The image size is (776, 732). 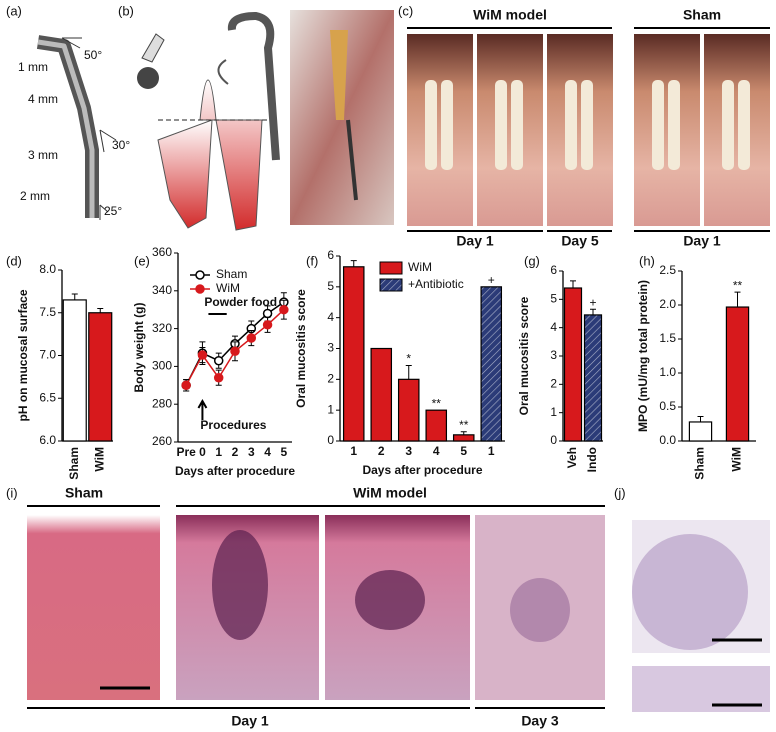 I want to click on y-tick-label: 280, so click(x=162, y=403).